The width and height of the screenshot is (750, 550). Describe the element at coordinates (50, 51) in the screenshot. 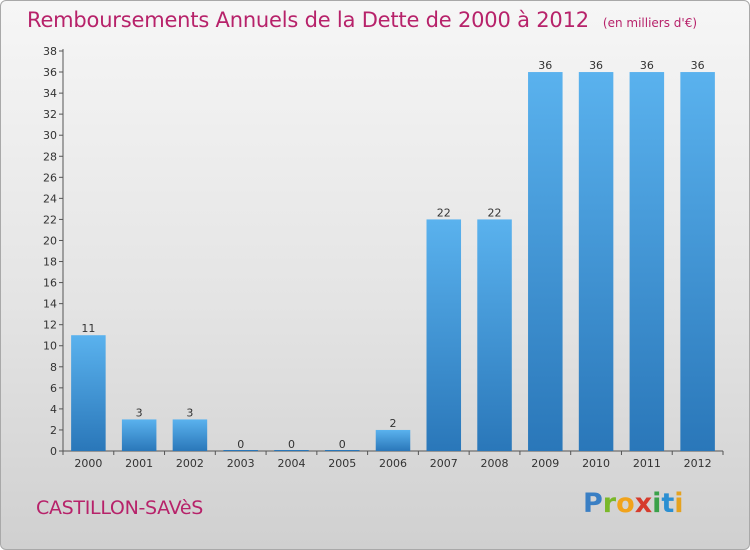

I see `y-tick-label: 38` at that location.